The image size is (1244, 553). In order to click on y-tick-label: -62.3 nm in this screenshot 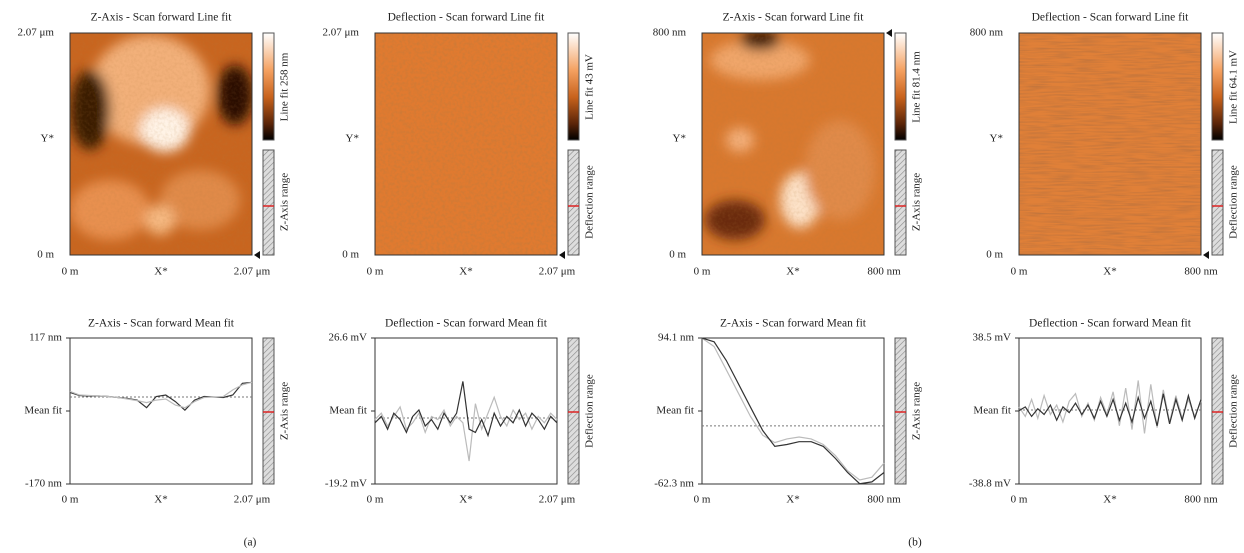, I will do `click(674, 484)`.